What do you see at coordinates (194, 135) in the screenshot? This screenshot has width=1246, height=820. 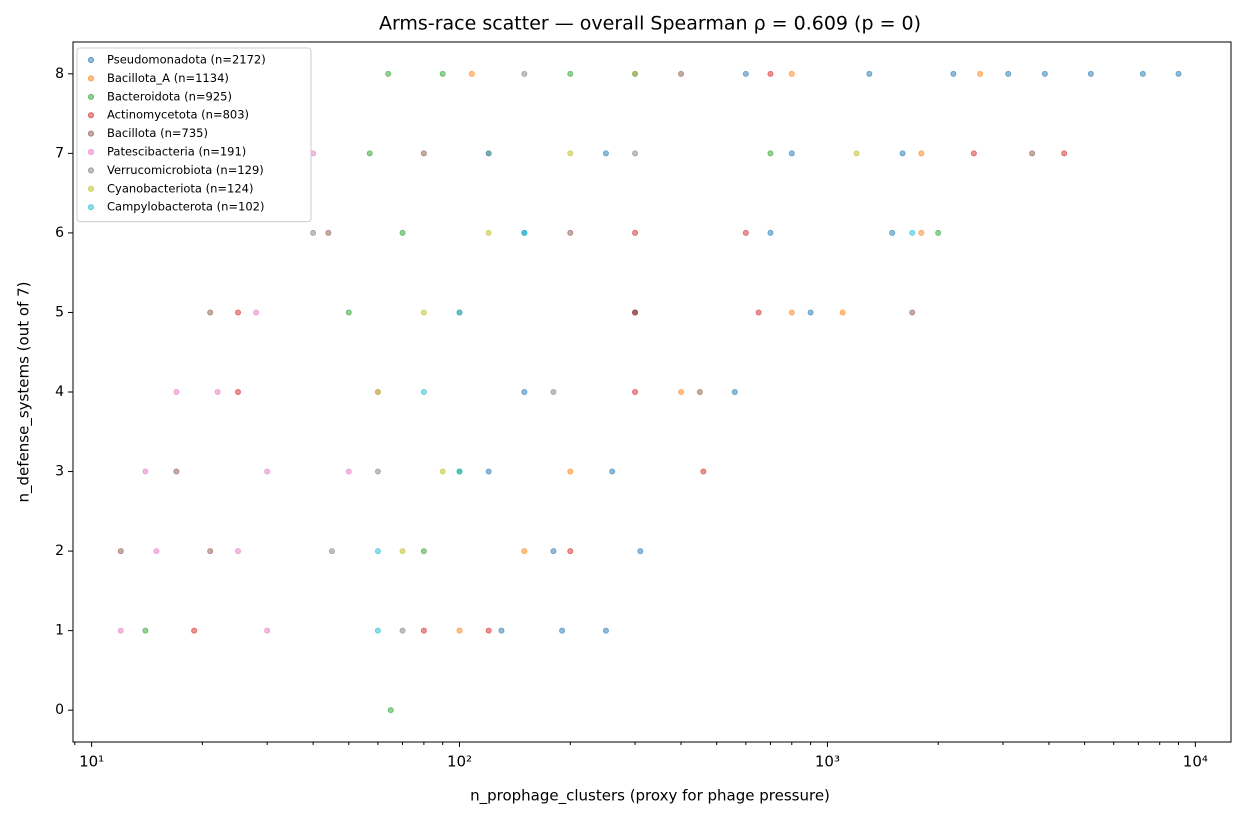 I see `legend-box` at bounding box center [194, 135].